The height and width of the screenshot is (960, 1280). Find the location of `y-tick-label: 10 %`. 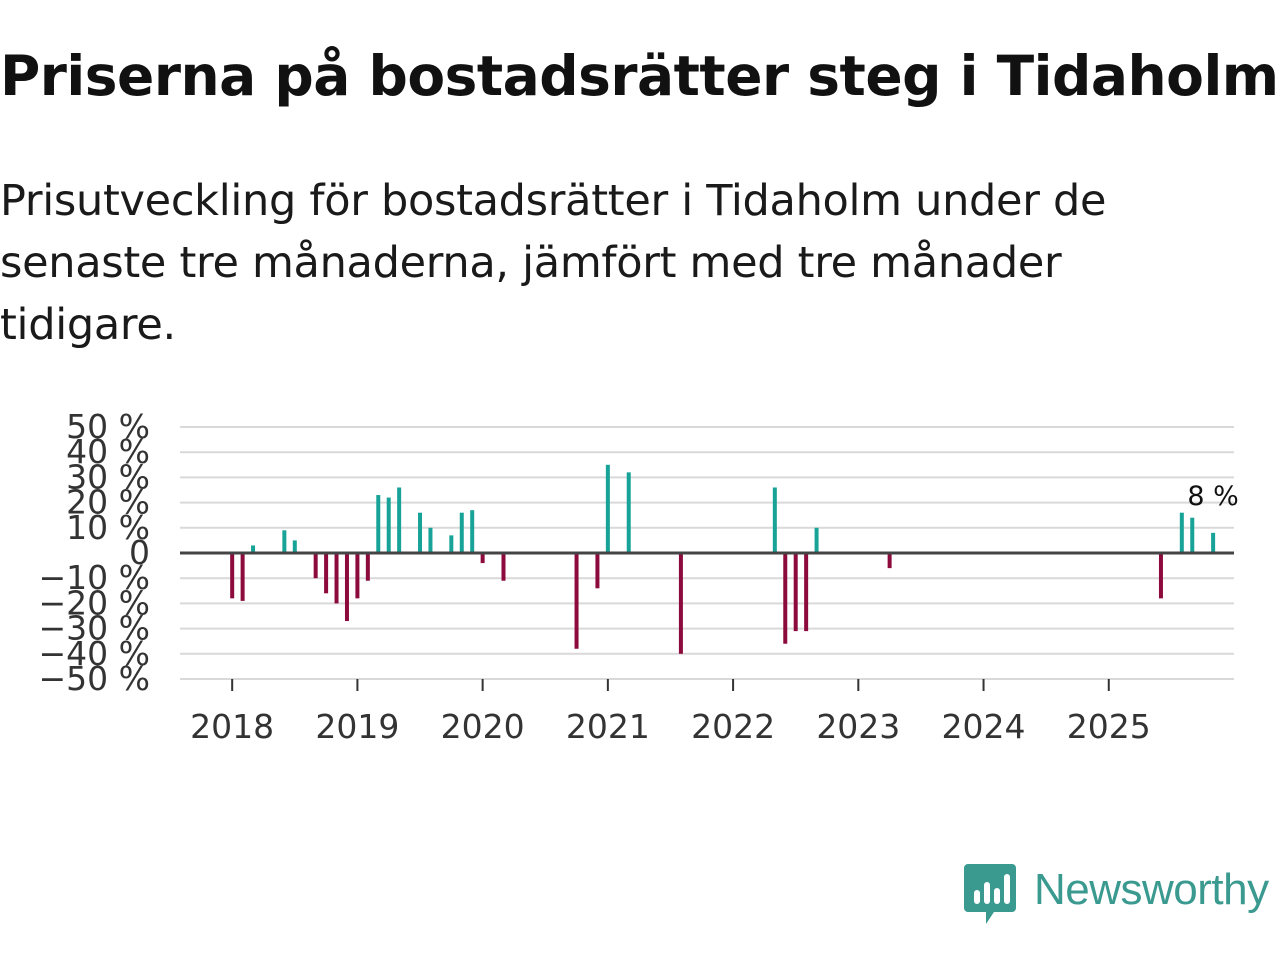

y-tick-label: 10 % is located at coordinates (108, 527).